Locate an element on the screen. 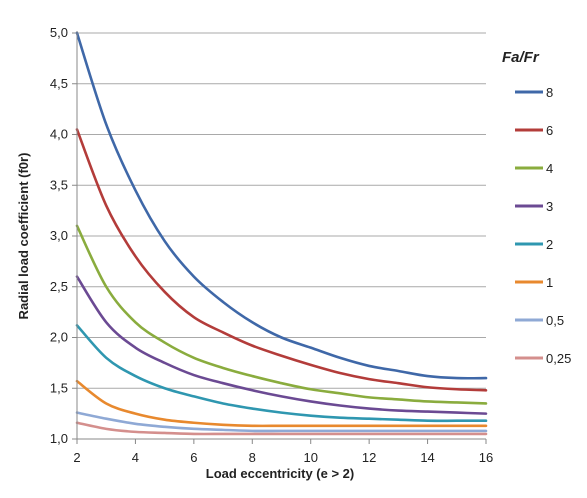 This screenshot has width=587, height=498. y-tick-label: 5,0 is located at coordinates (59, 32).